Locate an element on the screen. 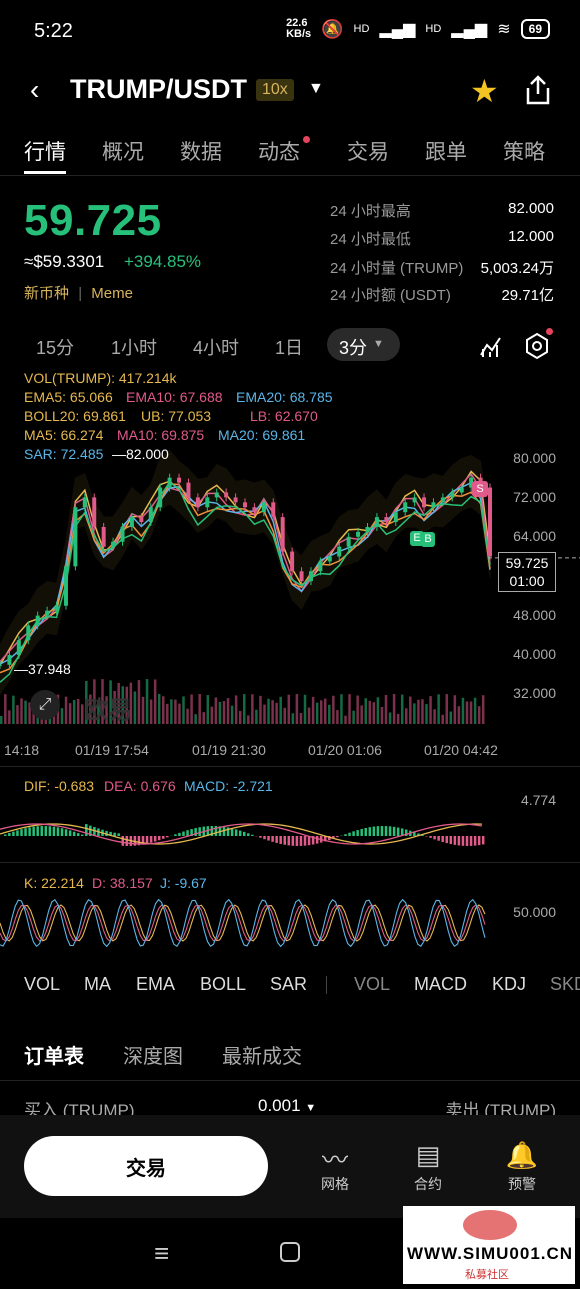 This screenshot has height=1289, width=580. ind-tab-vol-sub: VOL is located at coordinates (372, 984).